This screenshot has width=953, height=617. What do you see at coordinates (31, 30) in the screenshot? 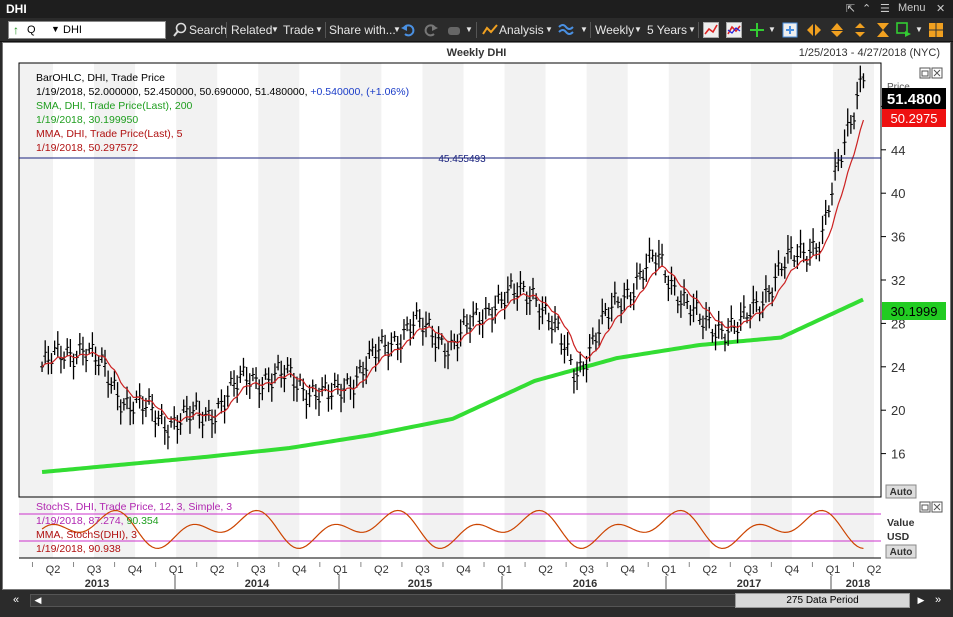
I see `symbol-prefix: Q` at bounding box center [31, 30].